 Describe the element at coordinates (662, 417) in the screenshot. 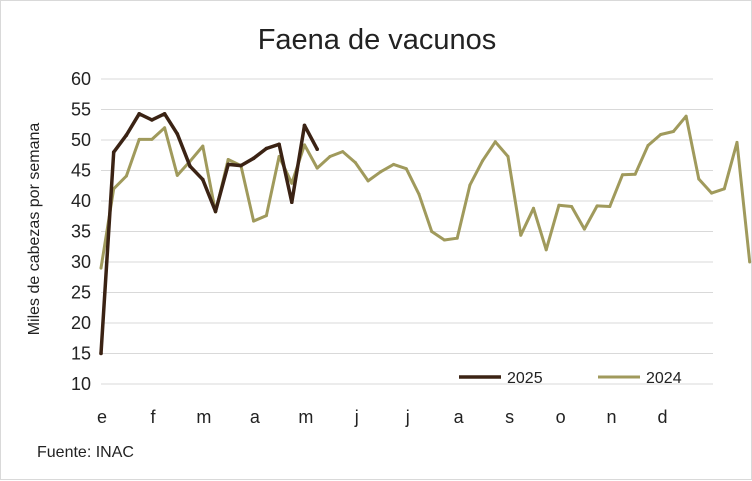

I see `x-tick-label: d` at that location.